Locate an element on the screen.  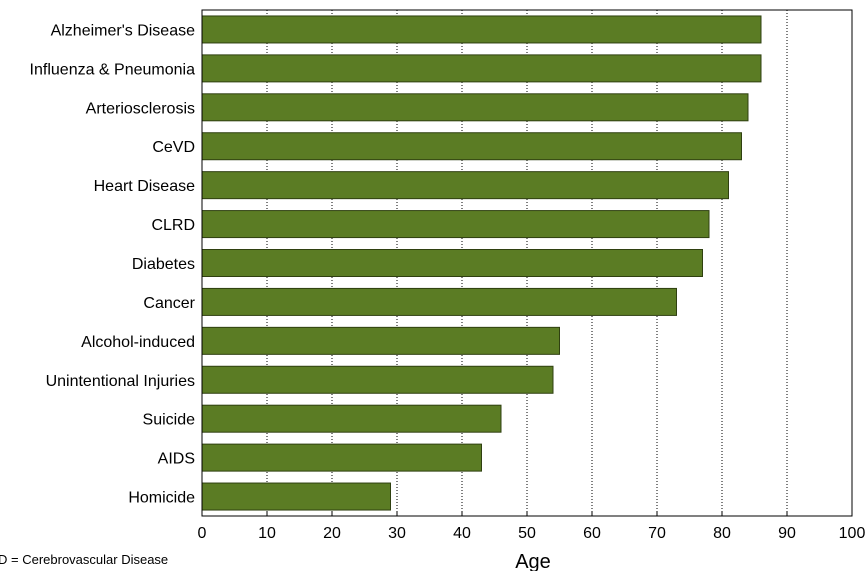
x-tick-label: 50 is located at coordinates (527, 533).